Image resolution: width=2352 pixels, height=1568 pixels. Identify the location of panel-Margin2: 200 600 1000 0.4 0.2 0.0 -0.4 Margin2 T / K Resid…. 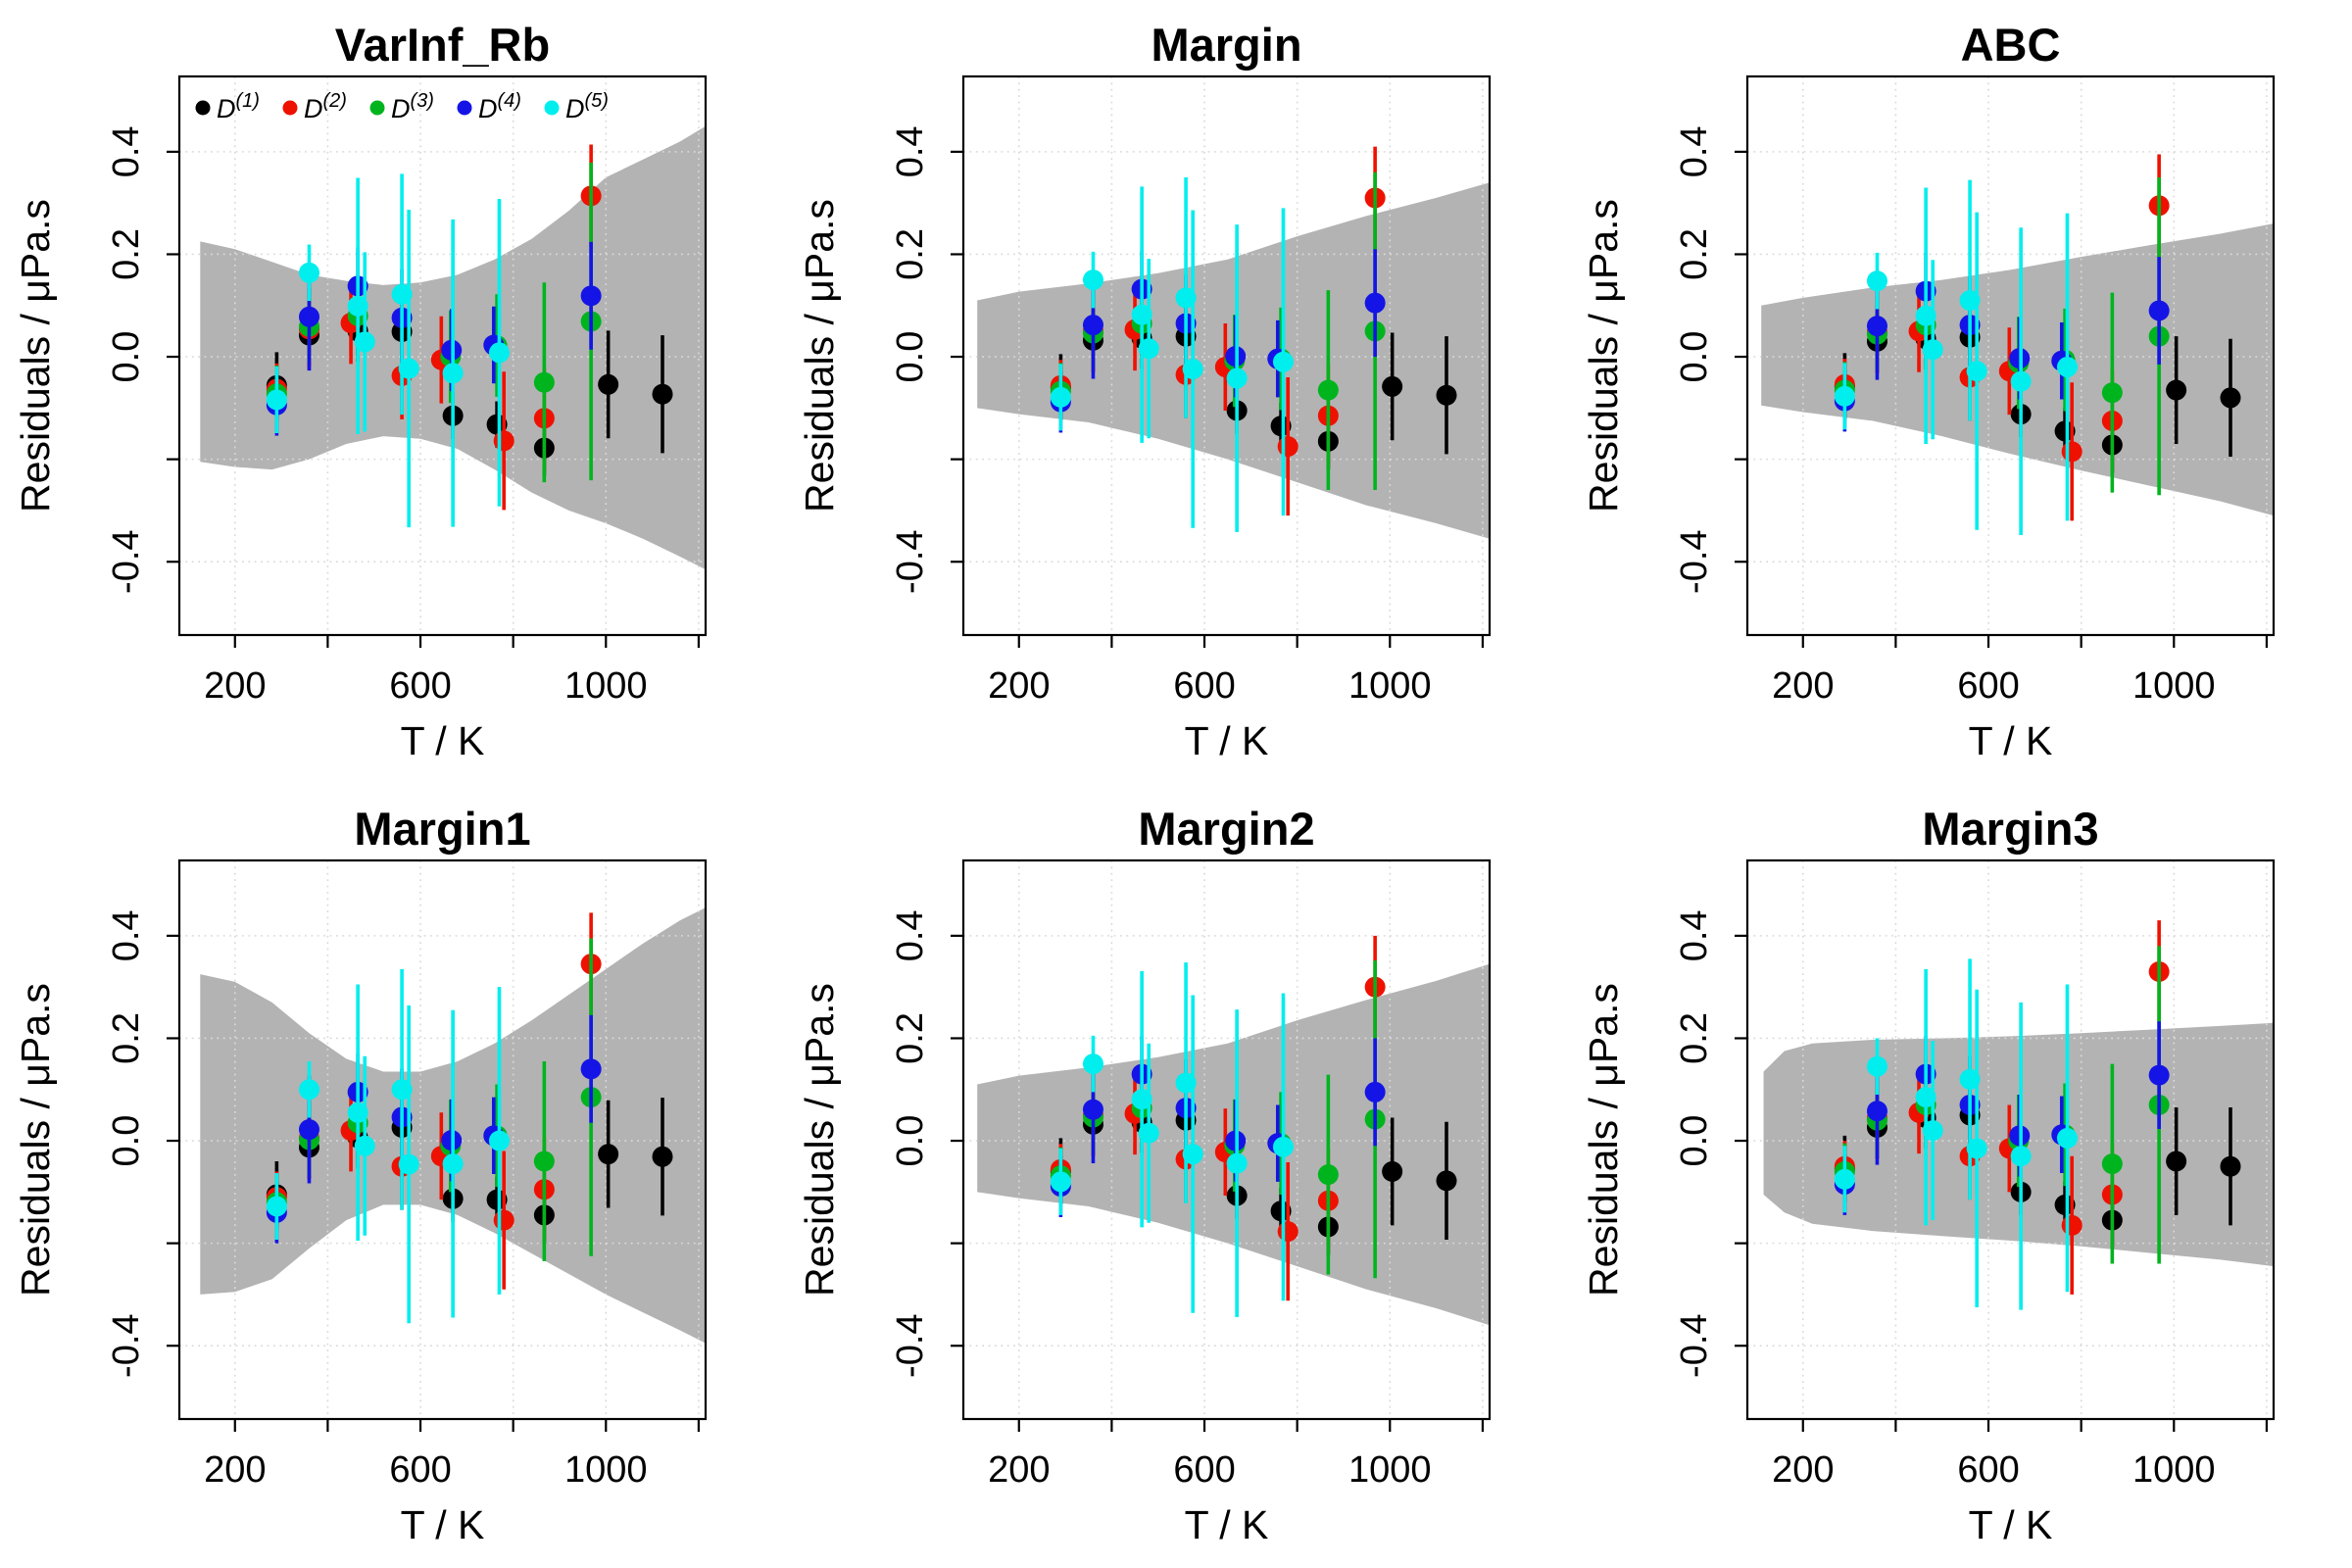
(1144, 1175).